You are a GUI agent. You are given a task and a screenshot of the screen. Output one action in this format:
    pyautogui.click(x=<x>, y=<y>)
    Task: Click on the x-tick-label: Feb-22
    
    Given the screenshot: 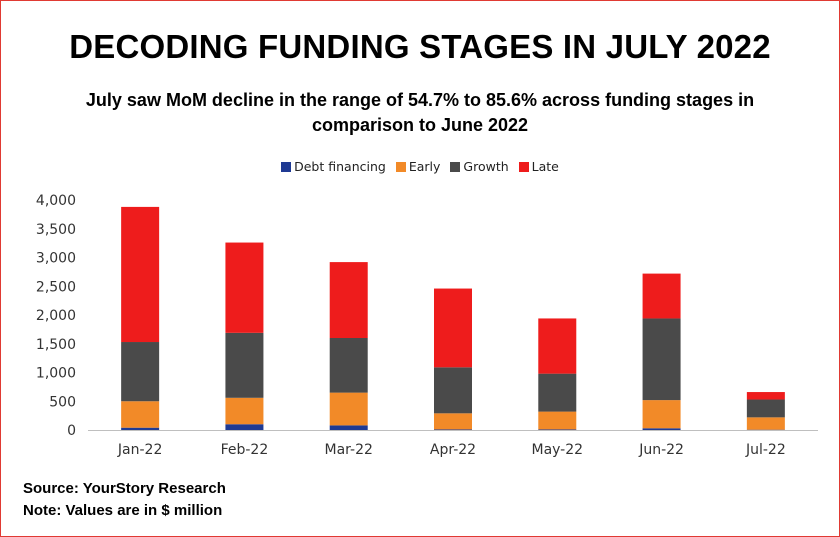 What is the action you would take?
    pyautogui.click(x=245, y=450)
    